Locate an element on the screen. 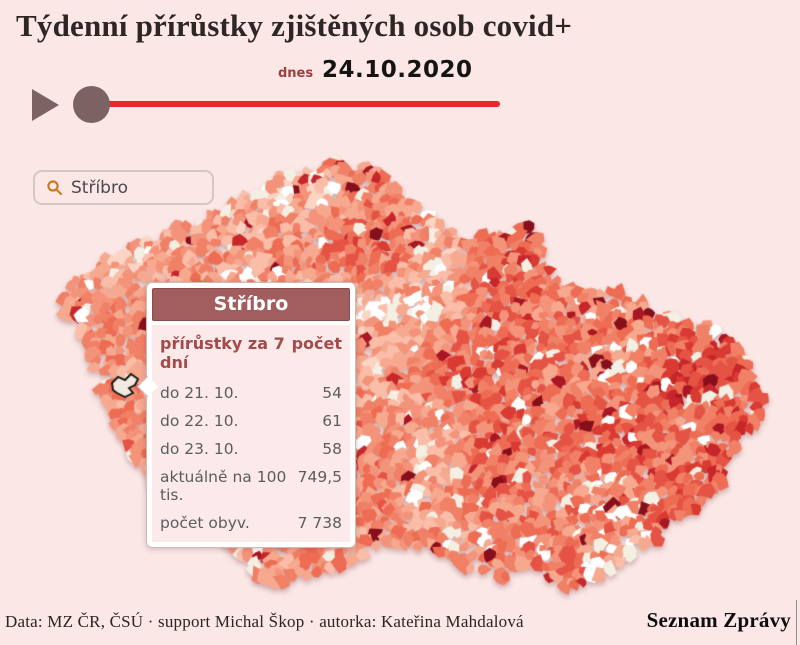 The image size is (800, 645). tooltip-row: aktuálně na 100 tis. 749,5 is located at coordinates (251, 486).